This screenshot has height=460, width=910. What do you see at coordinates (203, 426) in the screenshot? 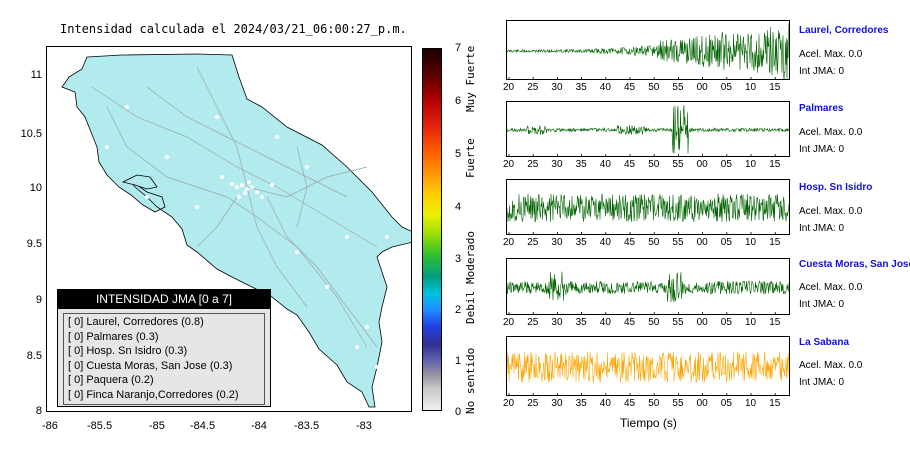
I see `map-xtick: -84.5` at bounding box center [203, 426].